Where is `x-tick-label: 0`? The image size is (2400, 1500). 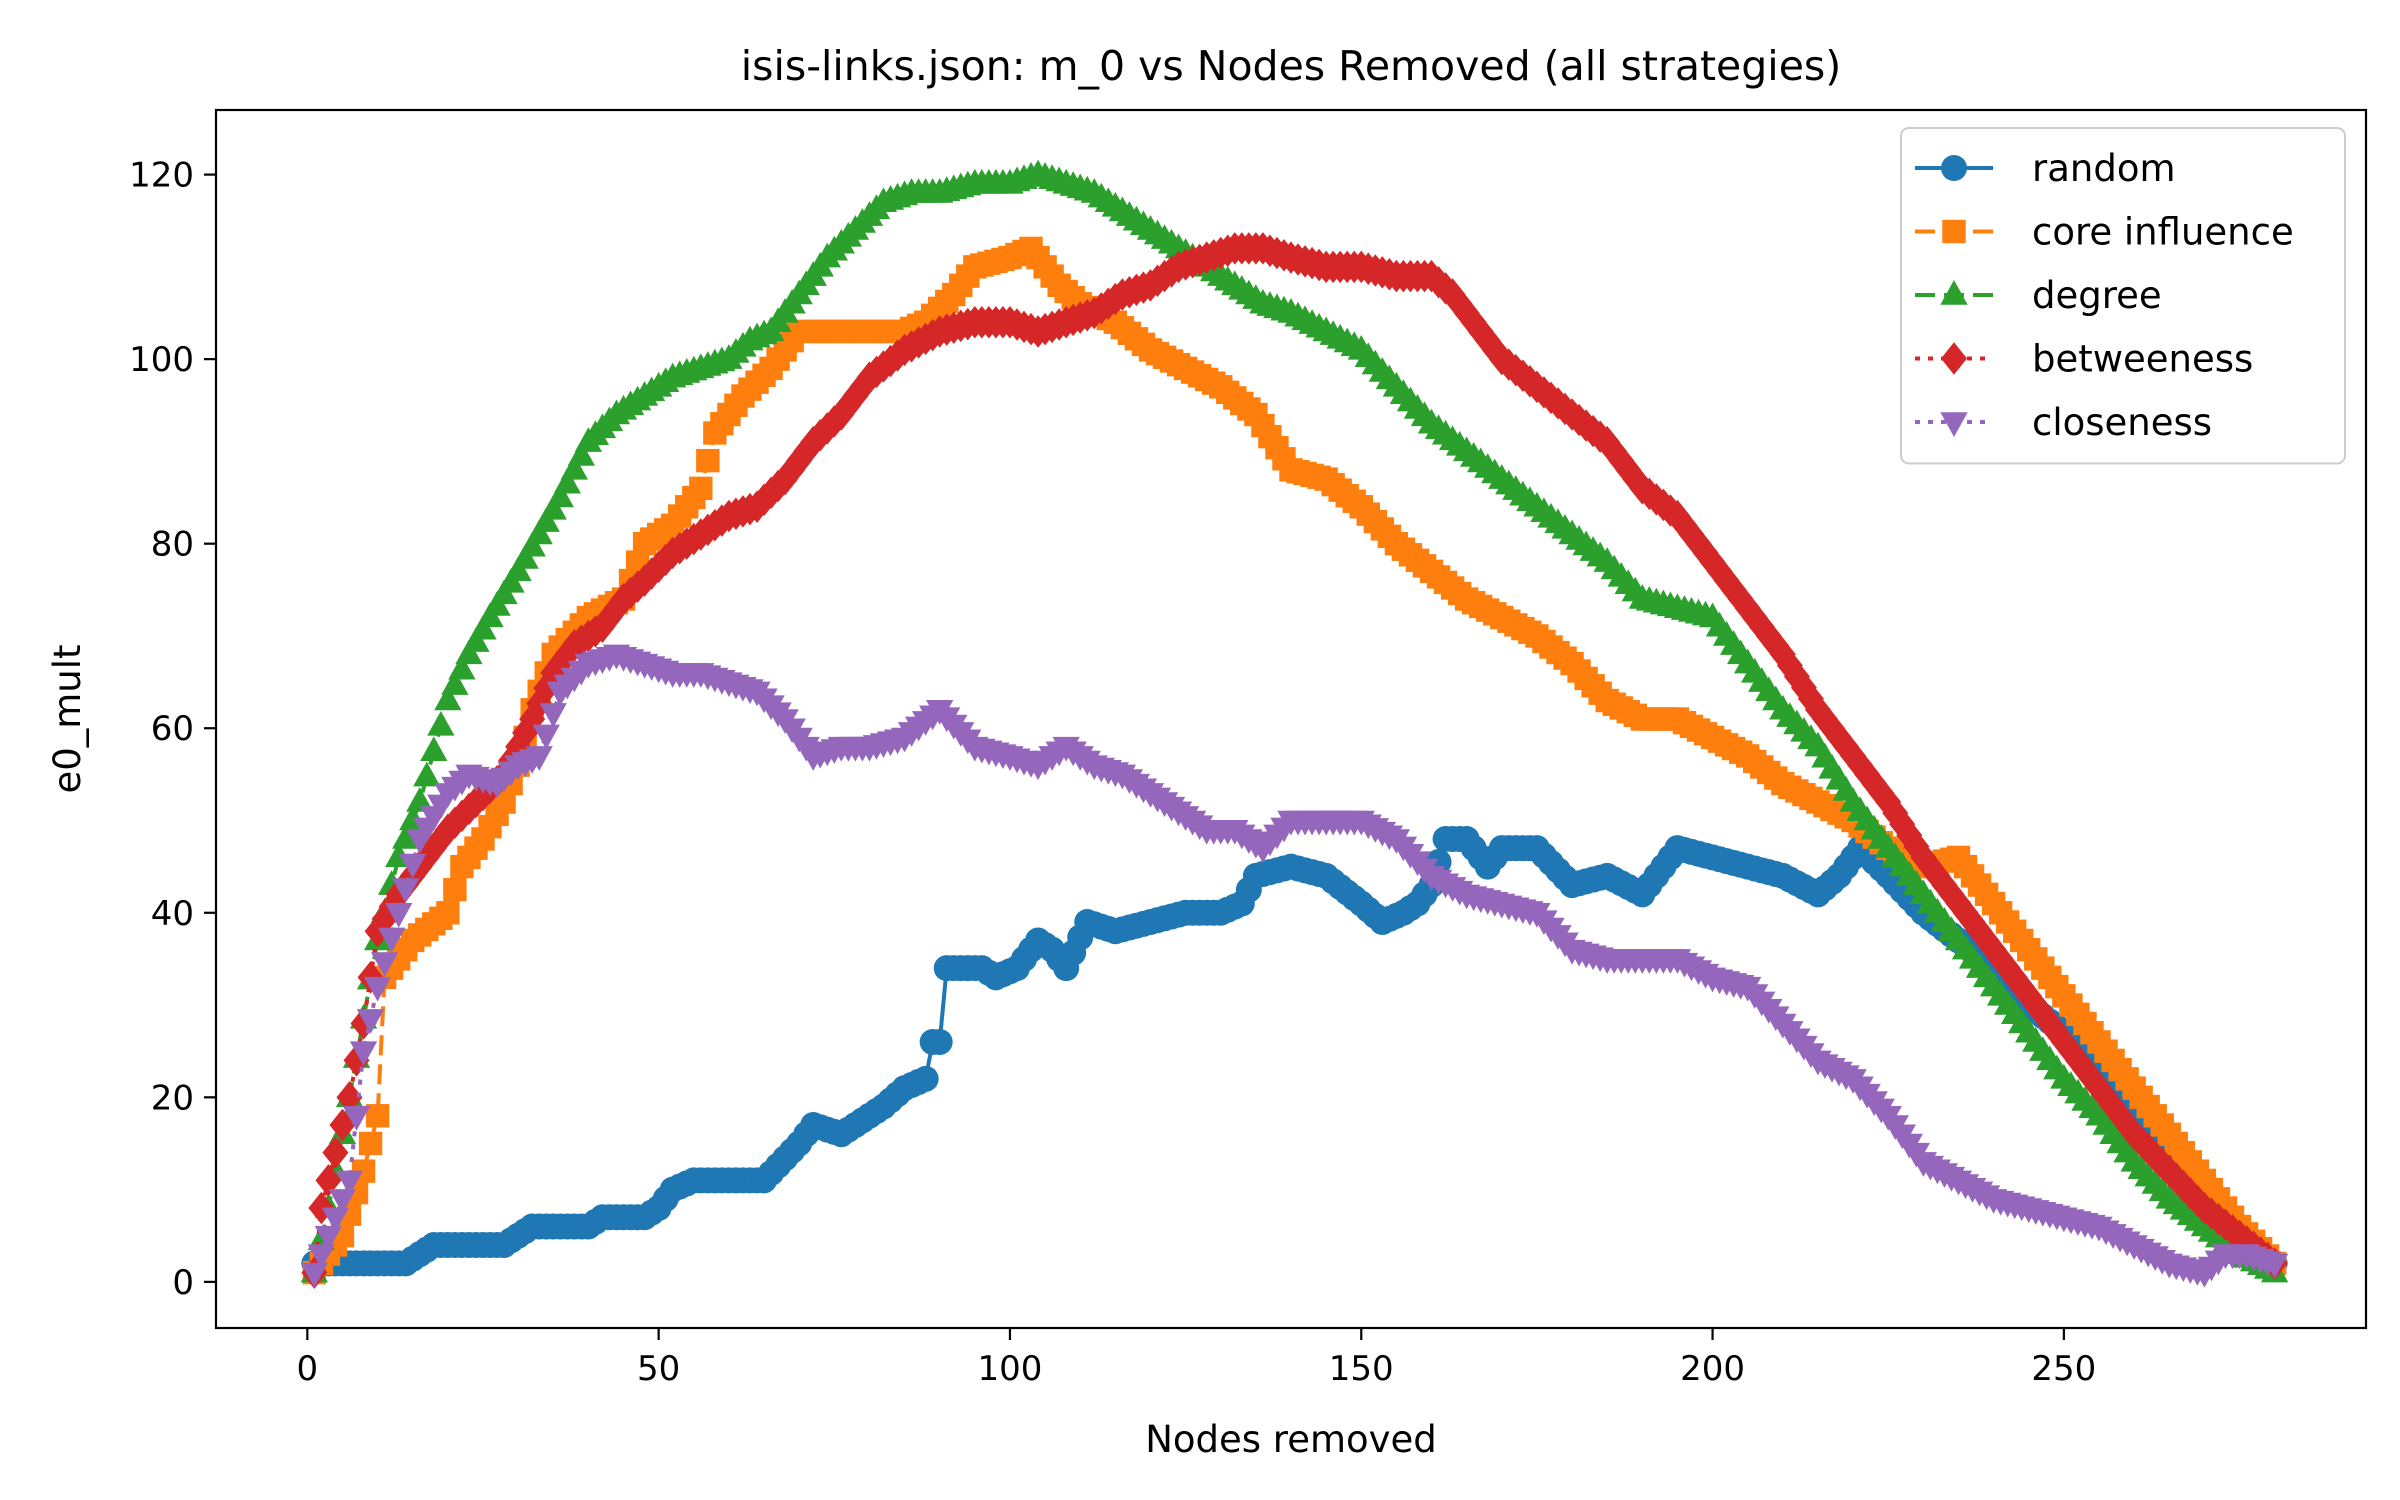
x-tick-label: 0 is located at coordinates (308, 1369).